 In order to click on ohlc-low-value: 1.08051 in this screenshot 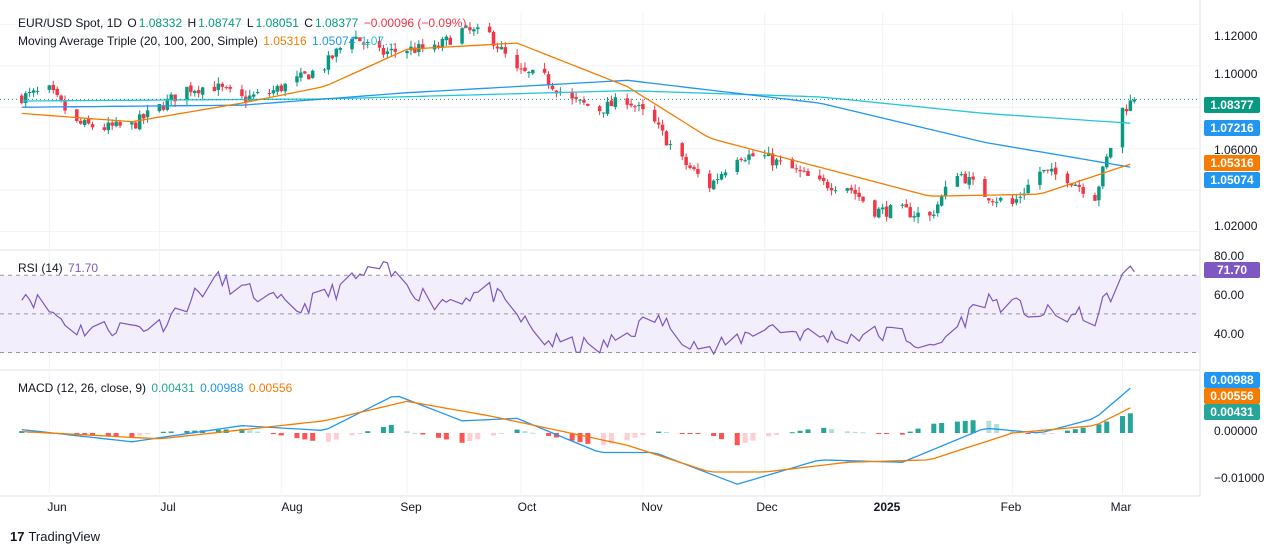, I will do `click(277, 23)`.